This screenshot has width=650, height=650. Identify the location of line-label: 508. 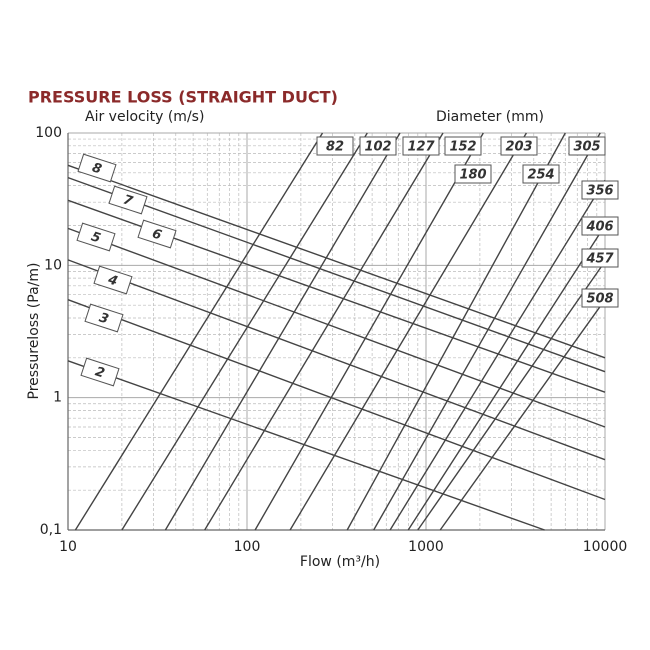
(600, 298).